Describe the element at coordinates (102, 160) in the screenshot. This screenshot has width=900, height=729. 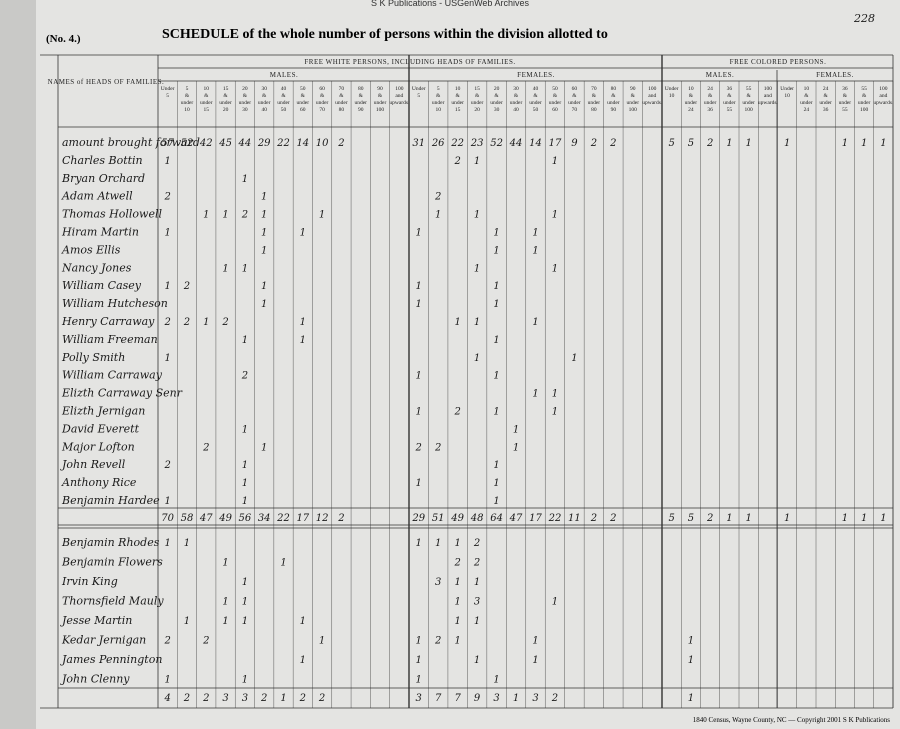
I see `head-of-family: Charles Bottin` at that location.